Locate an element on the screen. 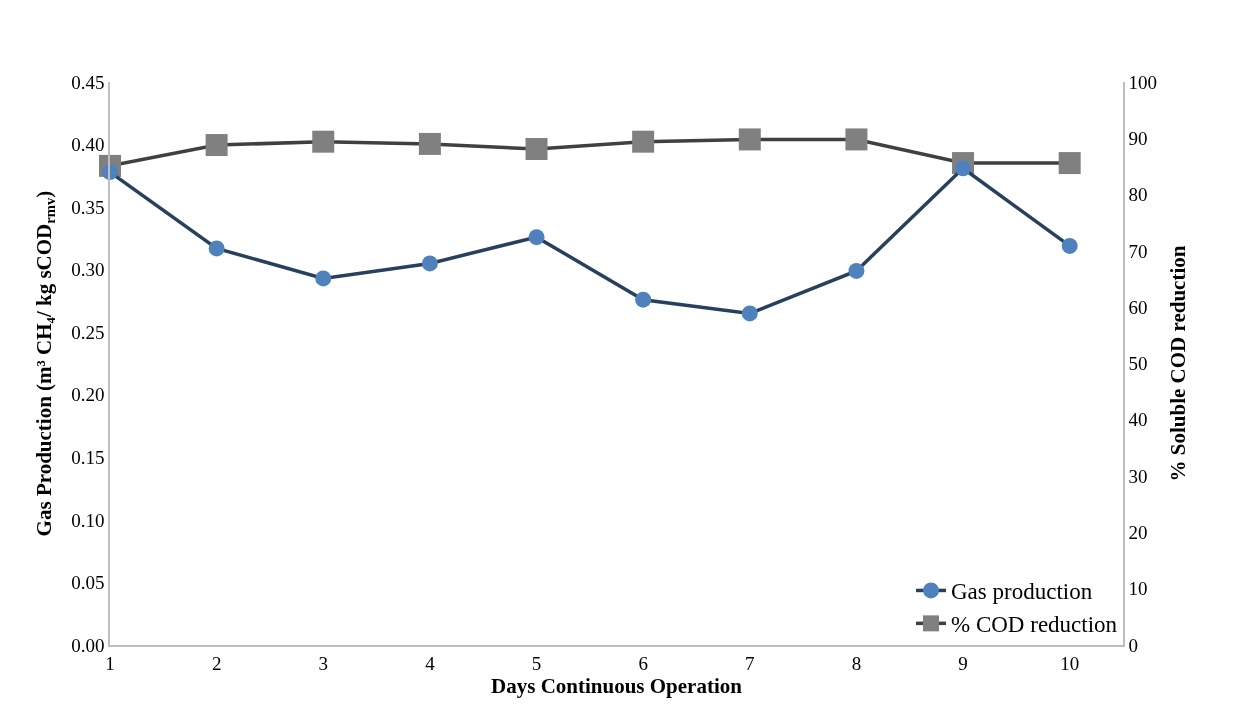 This screenshot has width=1233, height=705. y2-tick-label: 40 is located at coordinates (1138, 420).